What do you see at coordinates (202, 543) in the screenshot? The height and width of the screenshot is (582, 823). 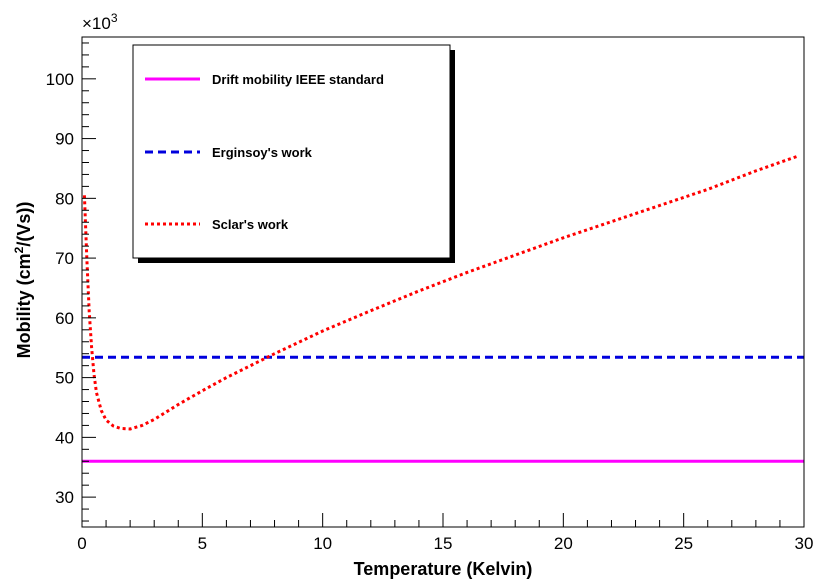 I see `x-tick-label: 5` at bounding box center [202, 543].